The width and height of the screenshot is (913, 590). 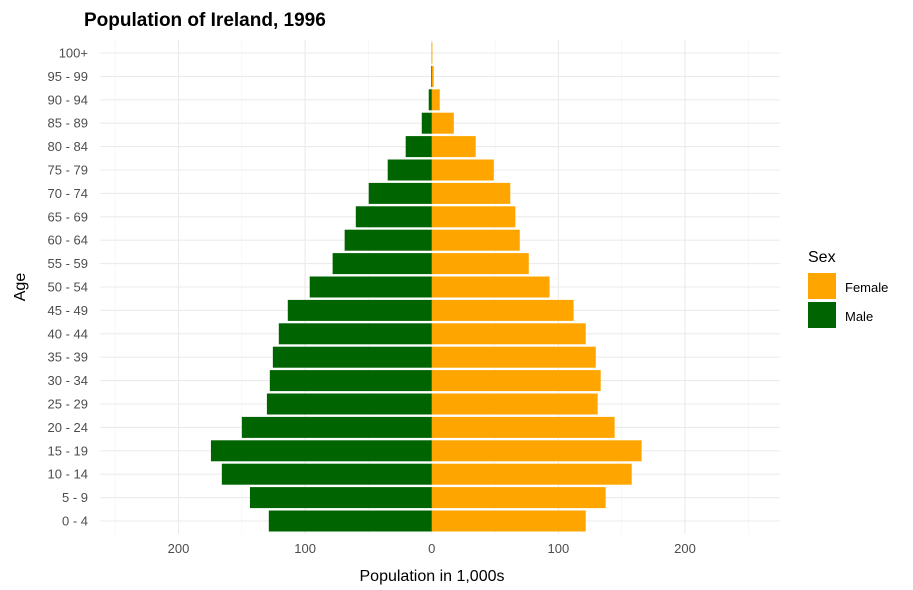 I want to click on chart-title: Population of Ireland, 1996, so click(x=205, y=20).